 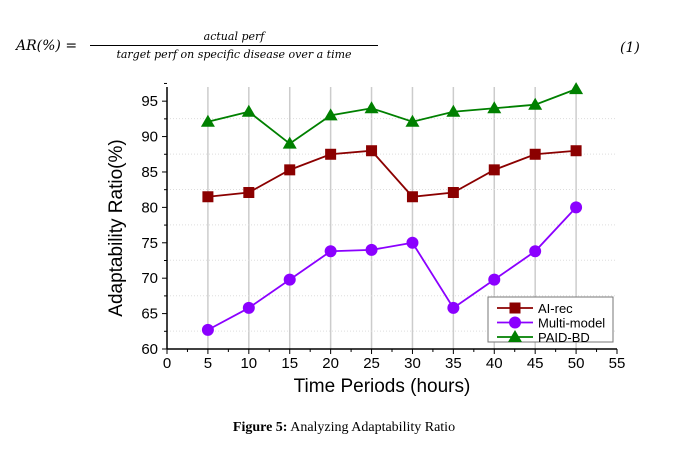 What do you see at coordinates (167, 363) in the screenshot?
I see `x-tick-label: 0` at bounding box center [167, 363].